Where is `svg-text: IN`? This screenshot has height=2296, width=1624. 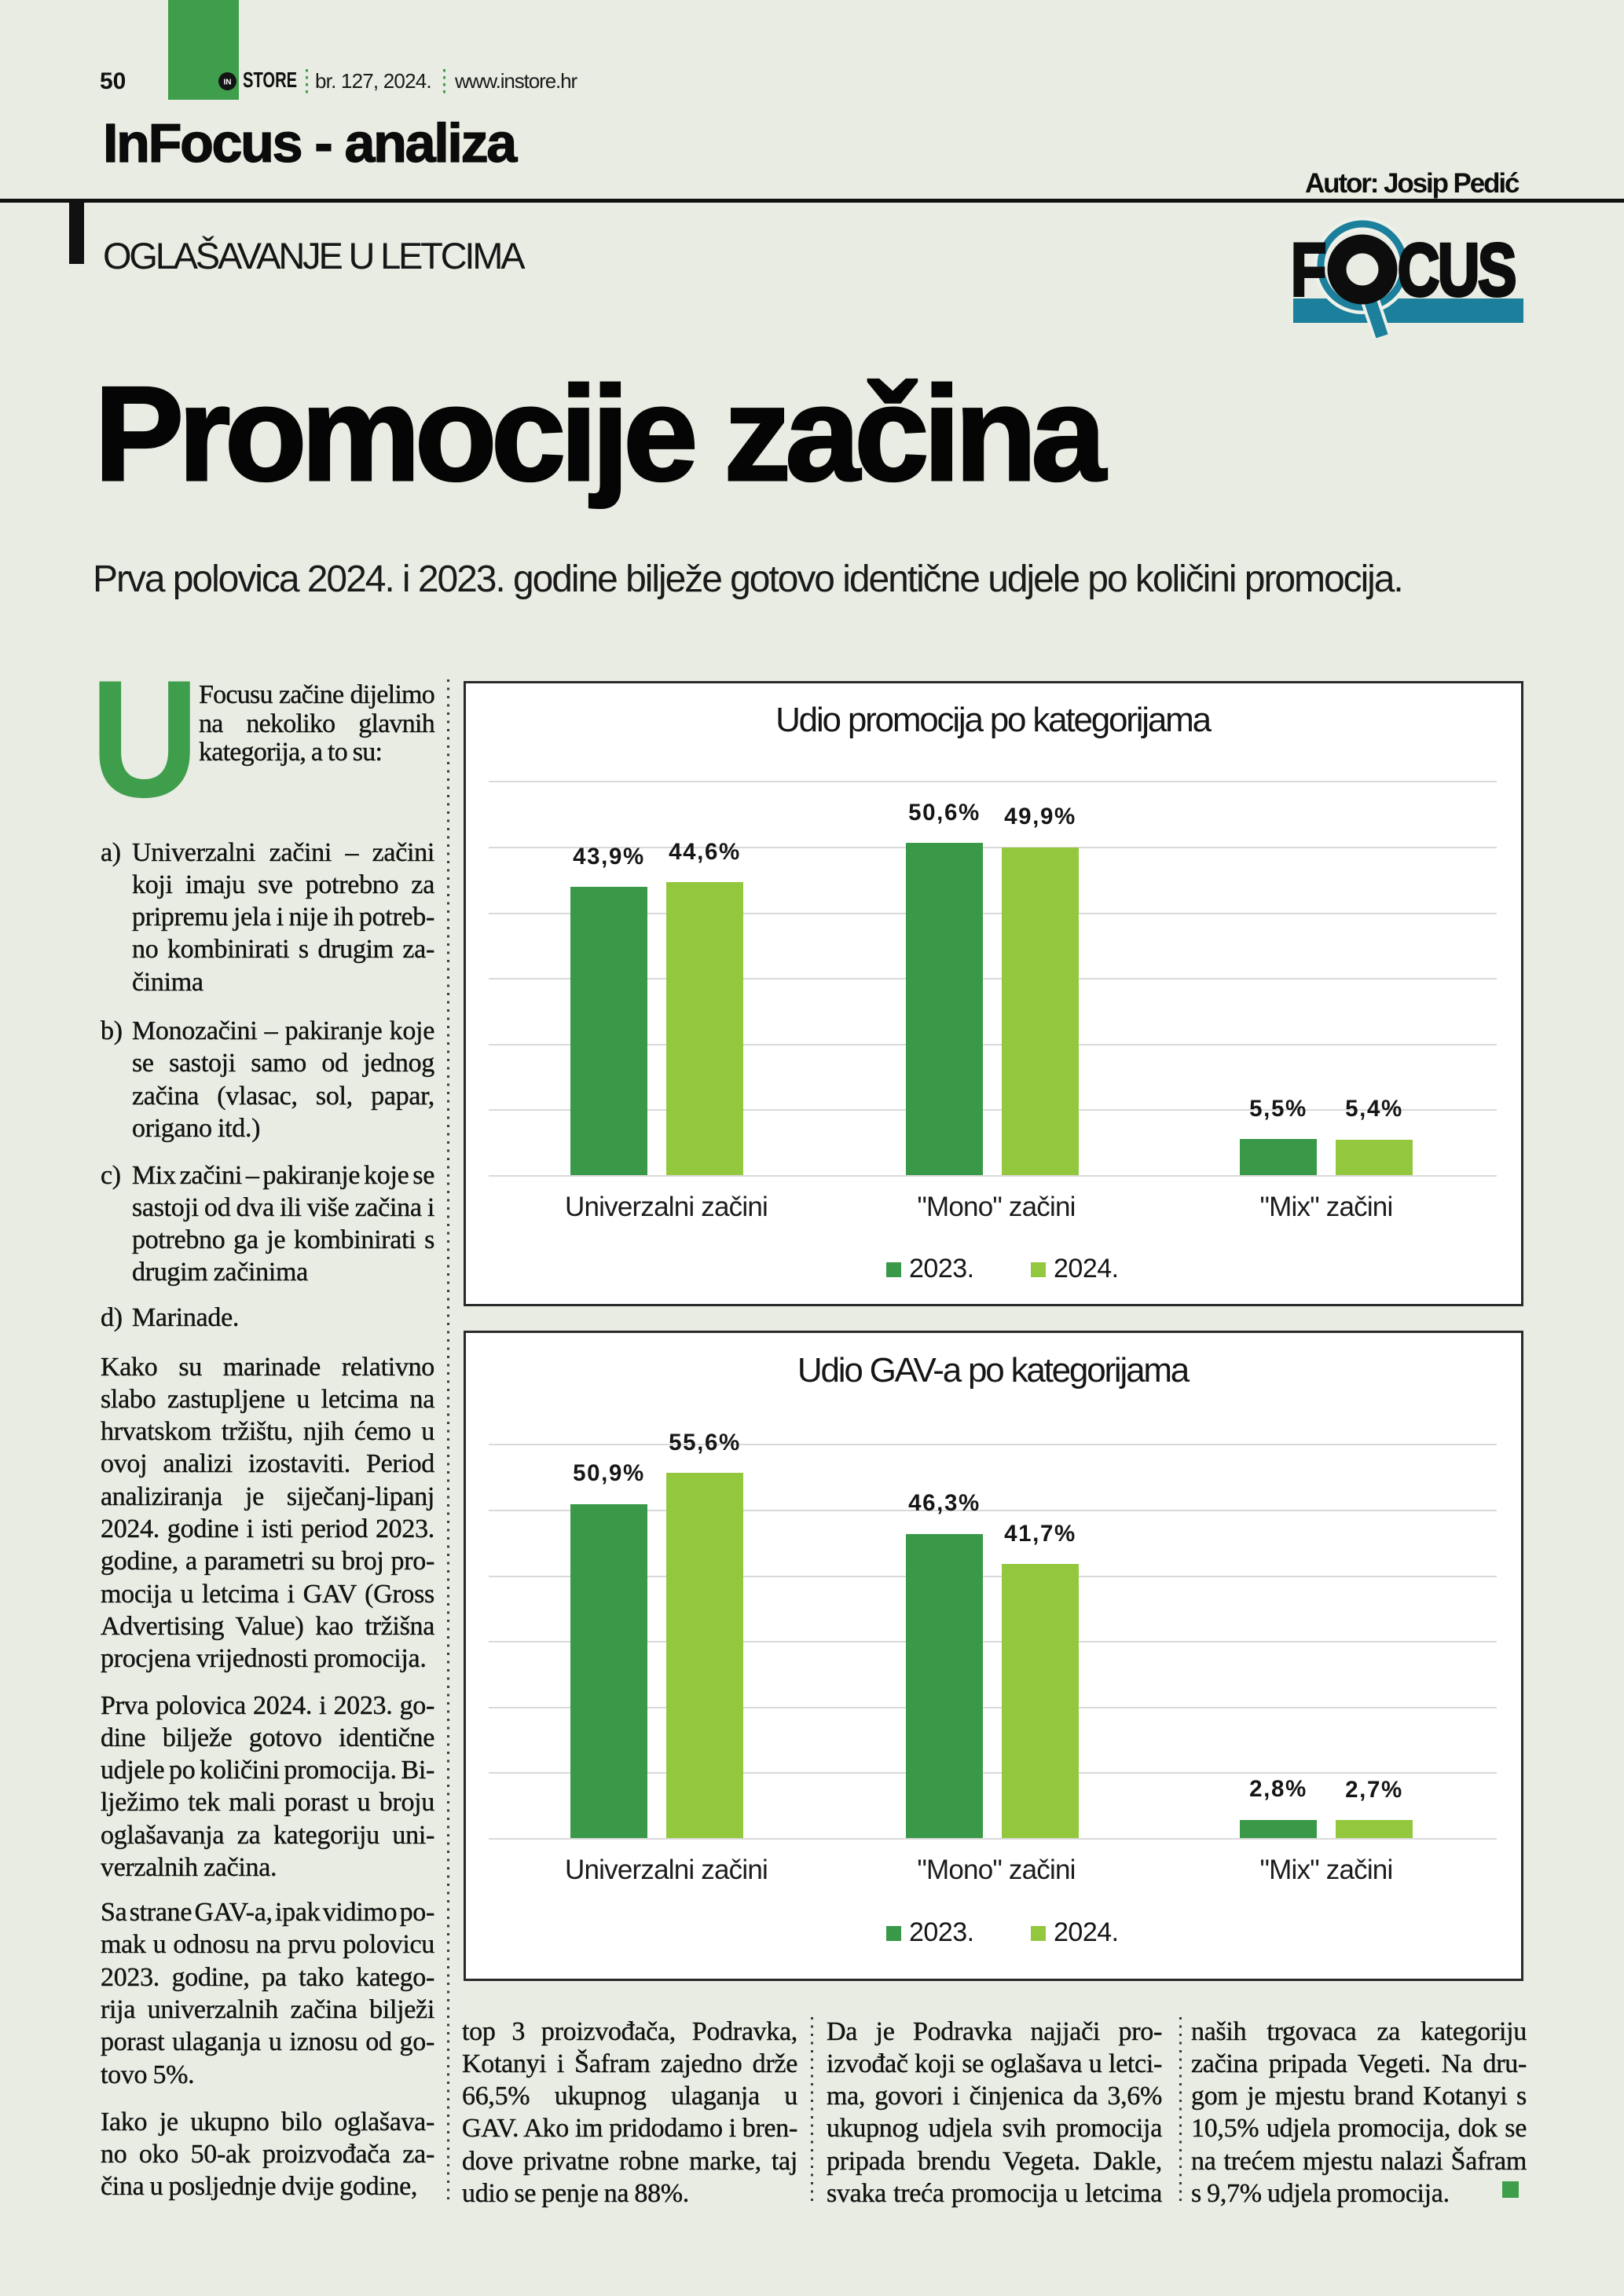
svg-text: IN is located at coordinates (228, 83).